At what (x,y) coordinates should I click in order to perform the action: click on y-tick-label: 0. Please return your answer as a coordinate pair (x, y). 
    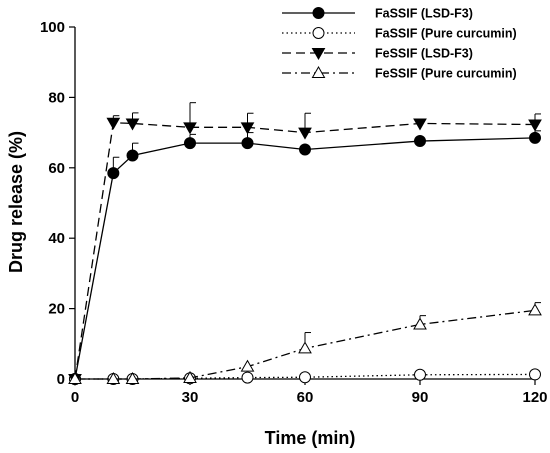
    Looking at the image, I should click on (61, 379).